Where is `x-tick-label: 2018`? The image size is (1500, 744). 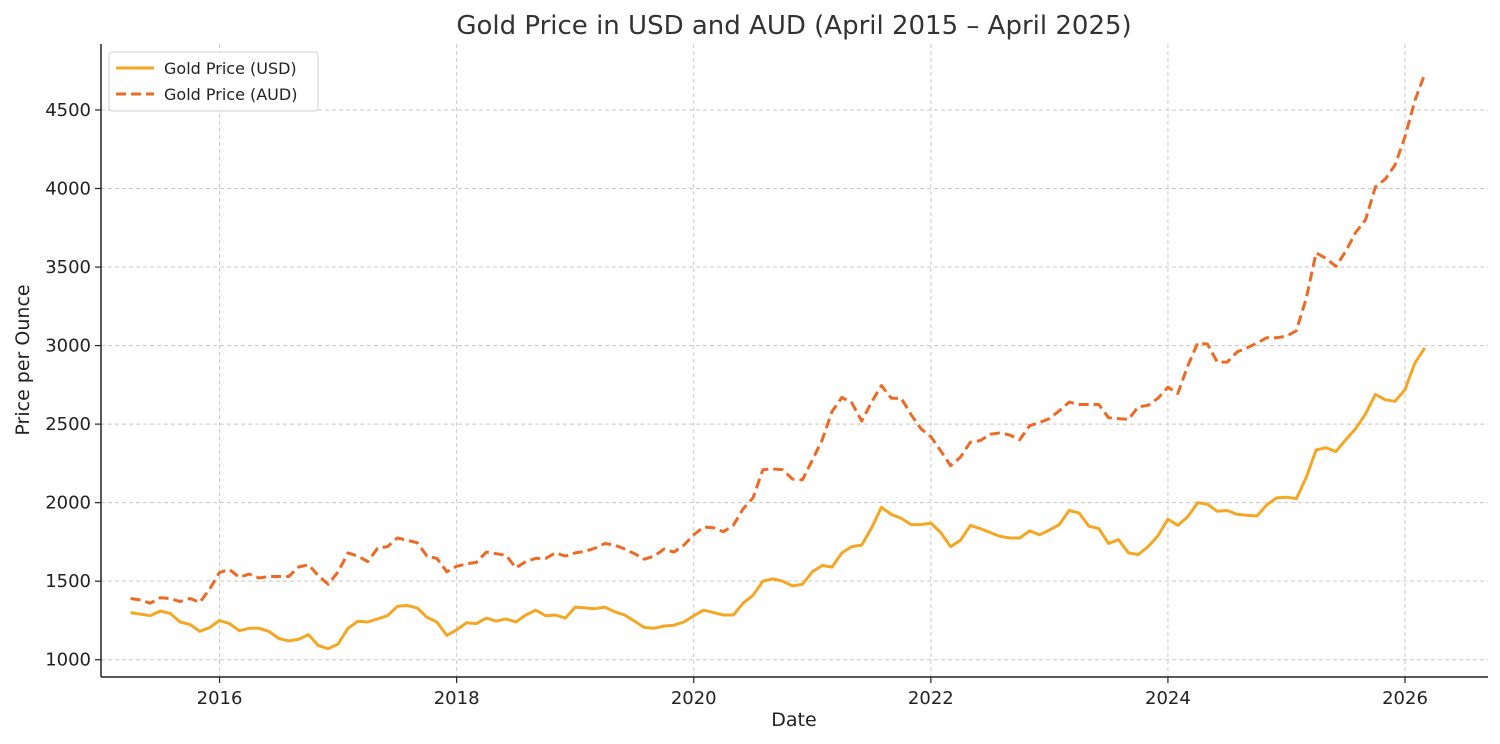
x-tick-label: 2018 is located at coordinates (457, 698).